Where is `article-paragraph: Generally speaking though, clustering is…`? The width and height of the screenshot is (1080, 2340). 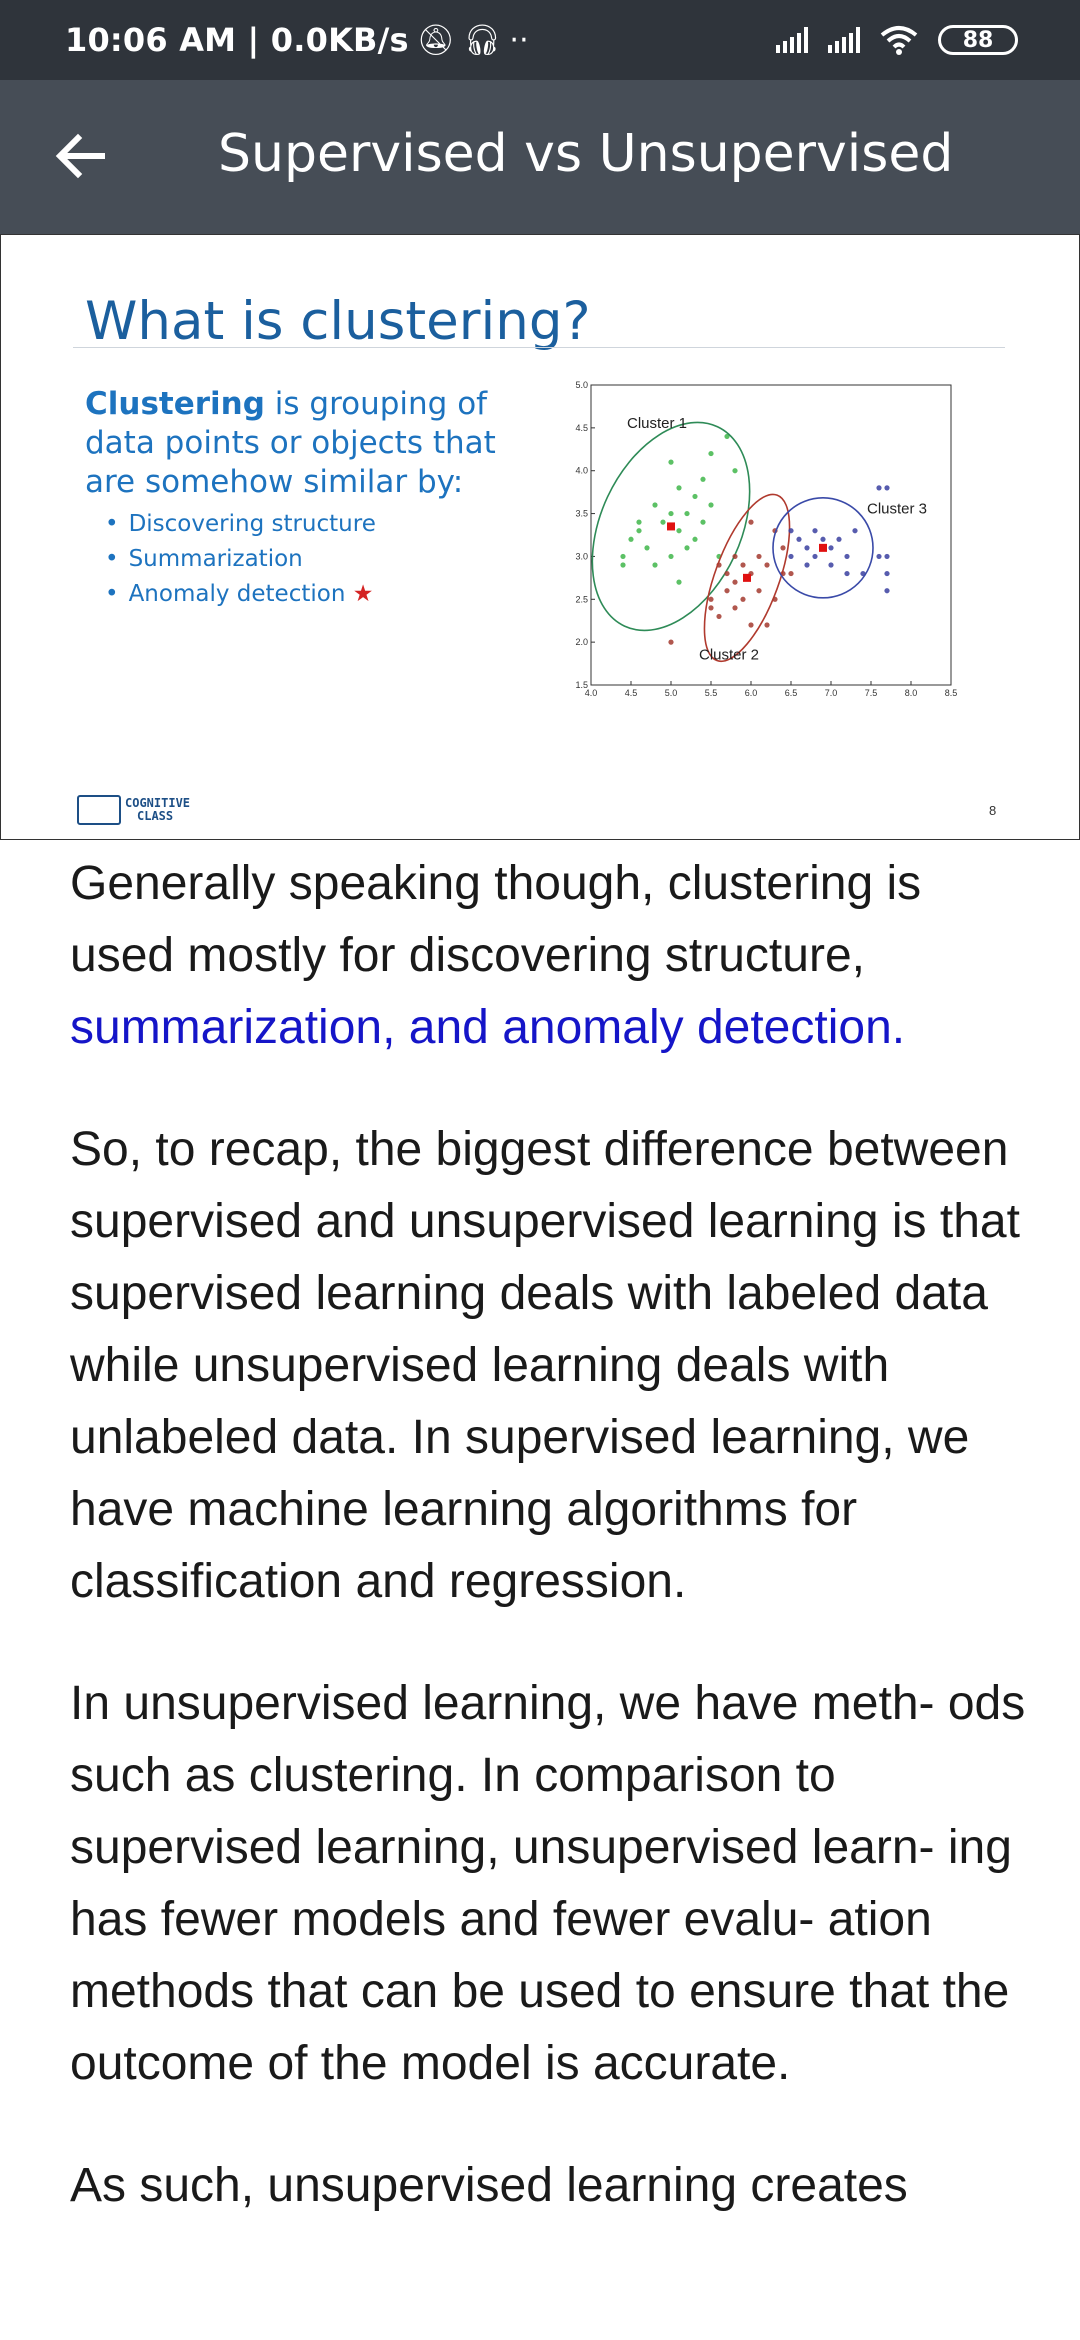
article-paragraph: Generally speaking though, clustering is… is located at coordinates (496, 955).